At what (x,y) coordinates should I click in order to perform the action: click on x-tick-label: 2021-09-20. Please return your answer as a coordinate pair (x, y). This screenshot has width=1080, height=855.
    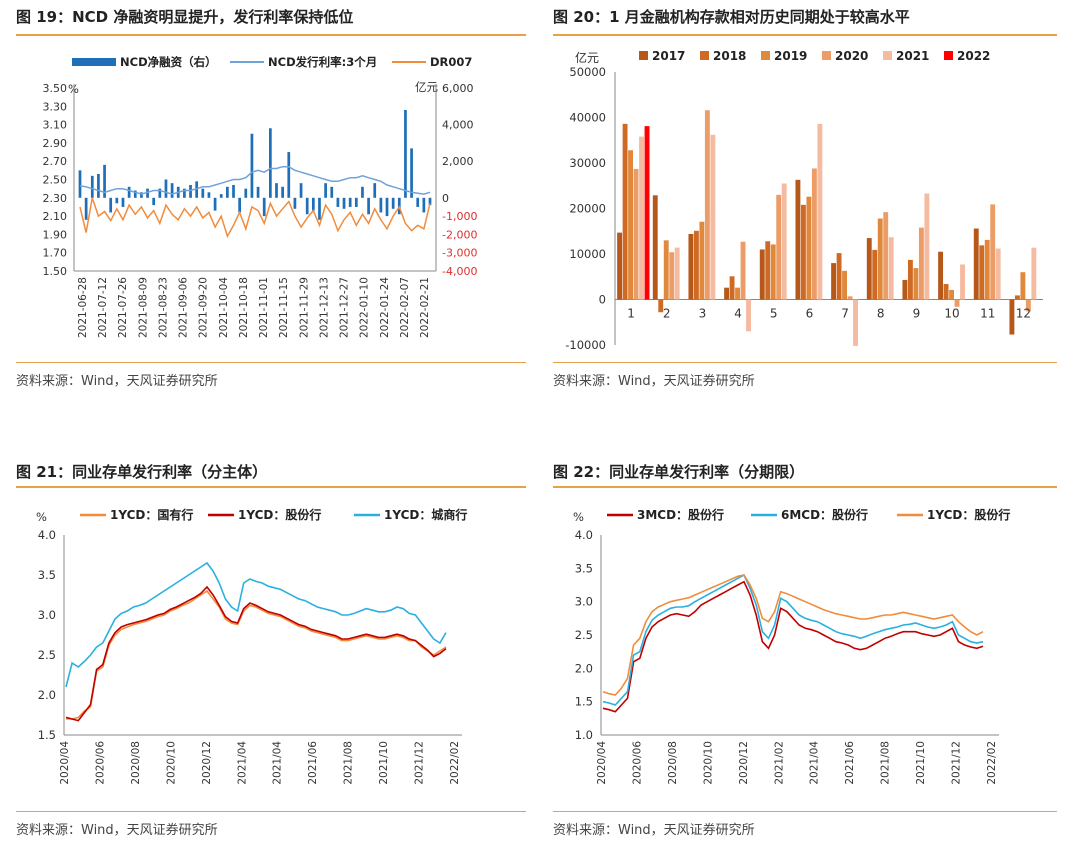
    Looking at the image, I should click on (204, 307).